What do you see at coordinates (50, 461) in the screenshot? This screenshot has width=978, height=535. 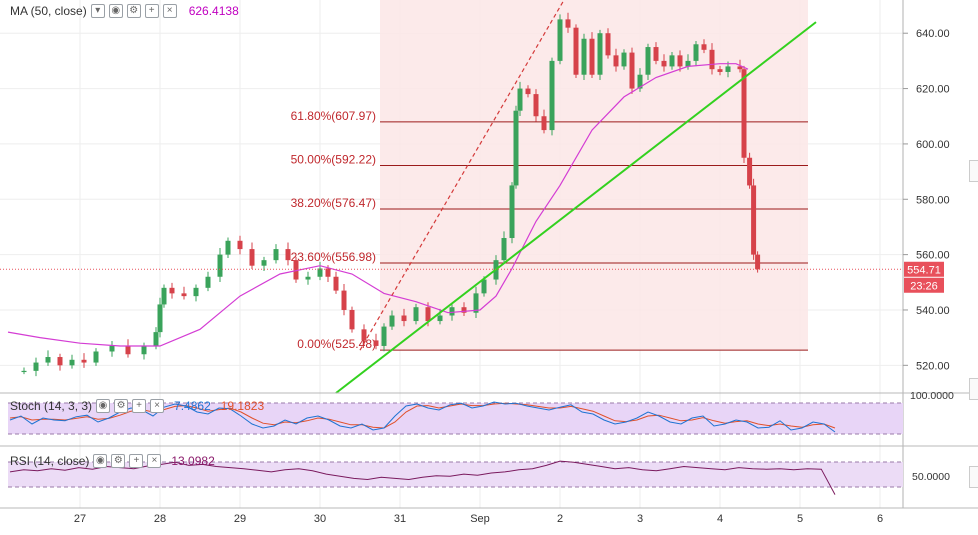 I see `rsi-name: RSI (14, close)` at bounding box center [50, 461].